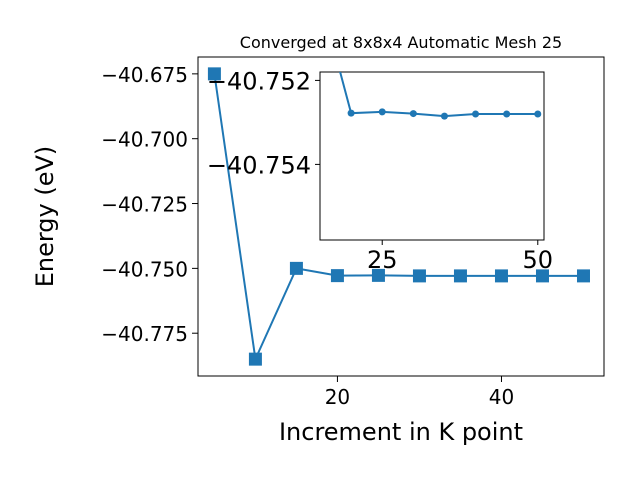 This screenshot has width=640, height=480. What do you see at coordinates (144, 334) in the screenshot?
I see `main-y-tick-label: −40.775` at bounding box center [144, 334].